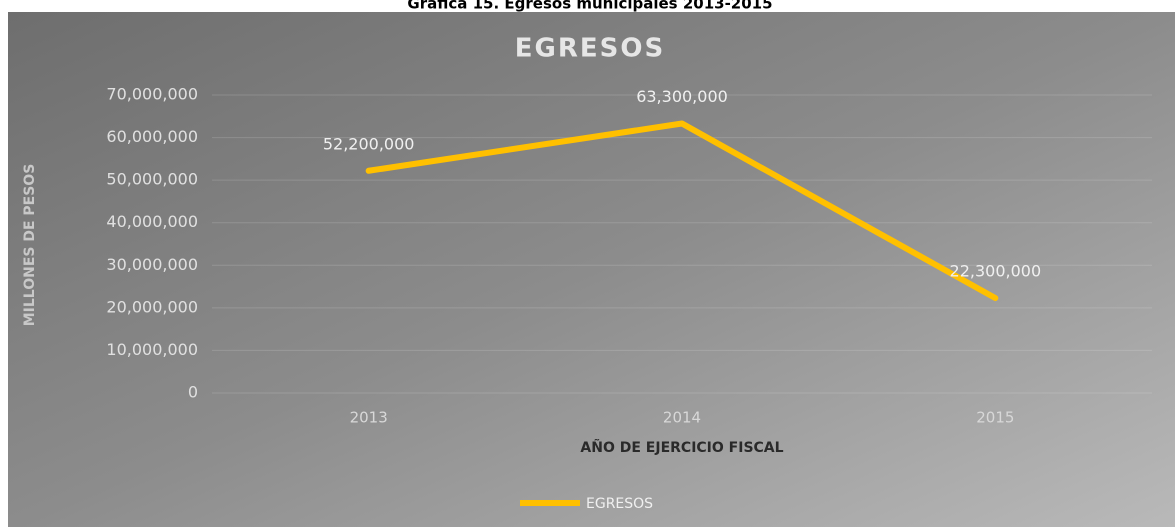 This screenshot has height=527, width=1175. Describe the element at coordinates (30, 245) in the screenshot. I see `y-axis-title: MILLONES DE PESOS` at that location.